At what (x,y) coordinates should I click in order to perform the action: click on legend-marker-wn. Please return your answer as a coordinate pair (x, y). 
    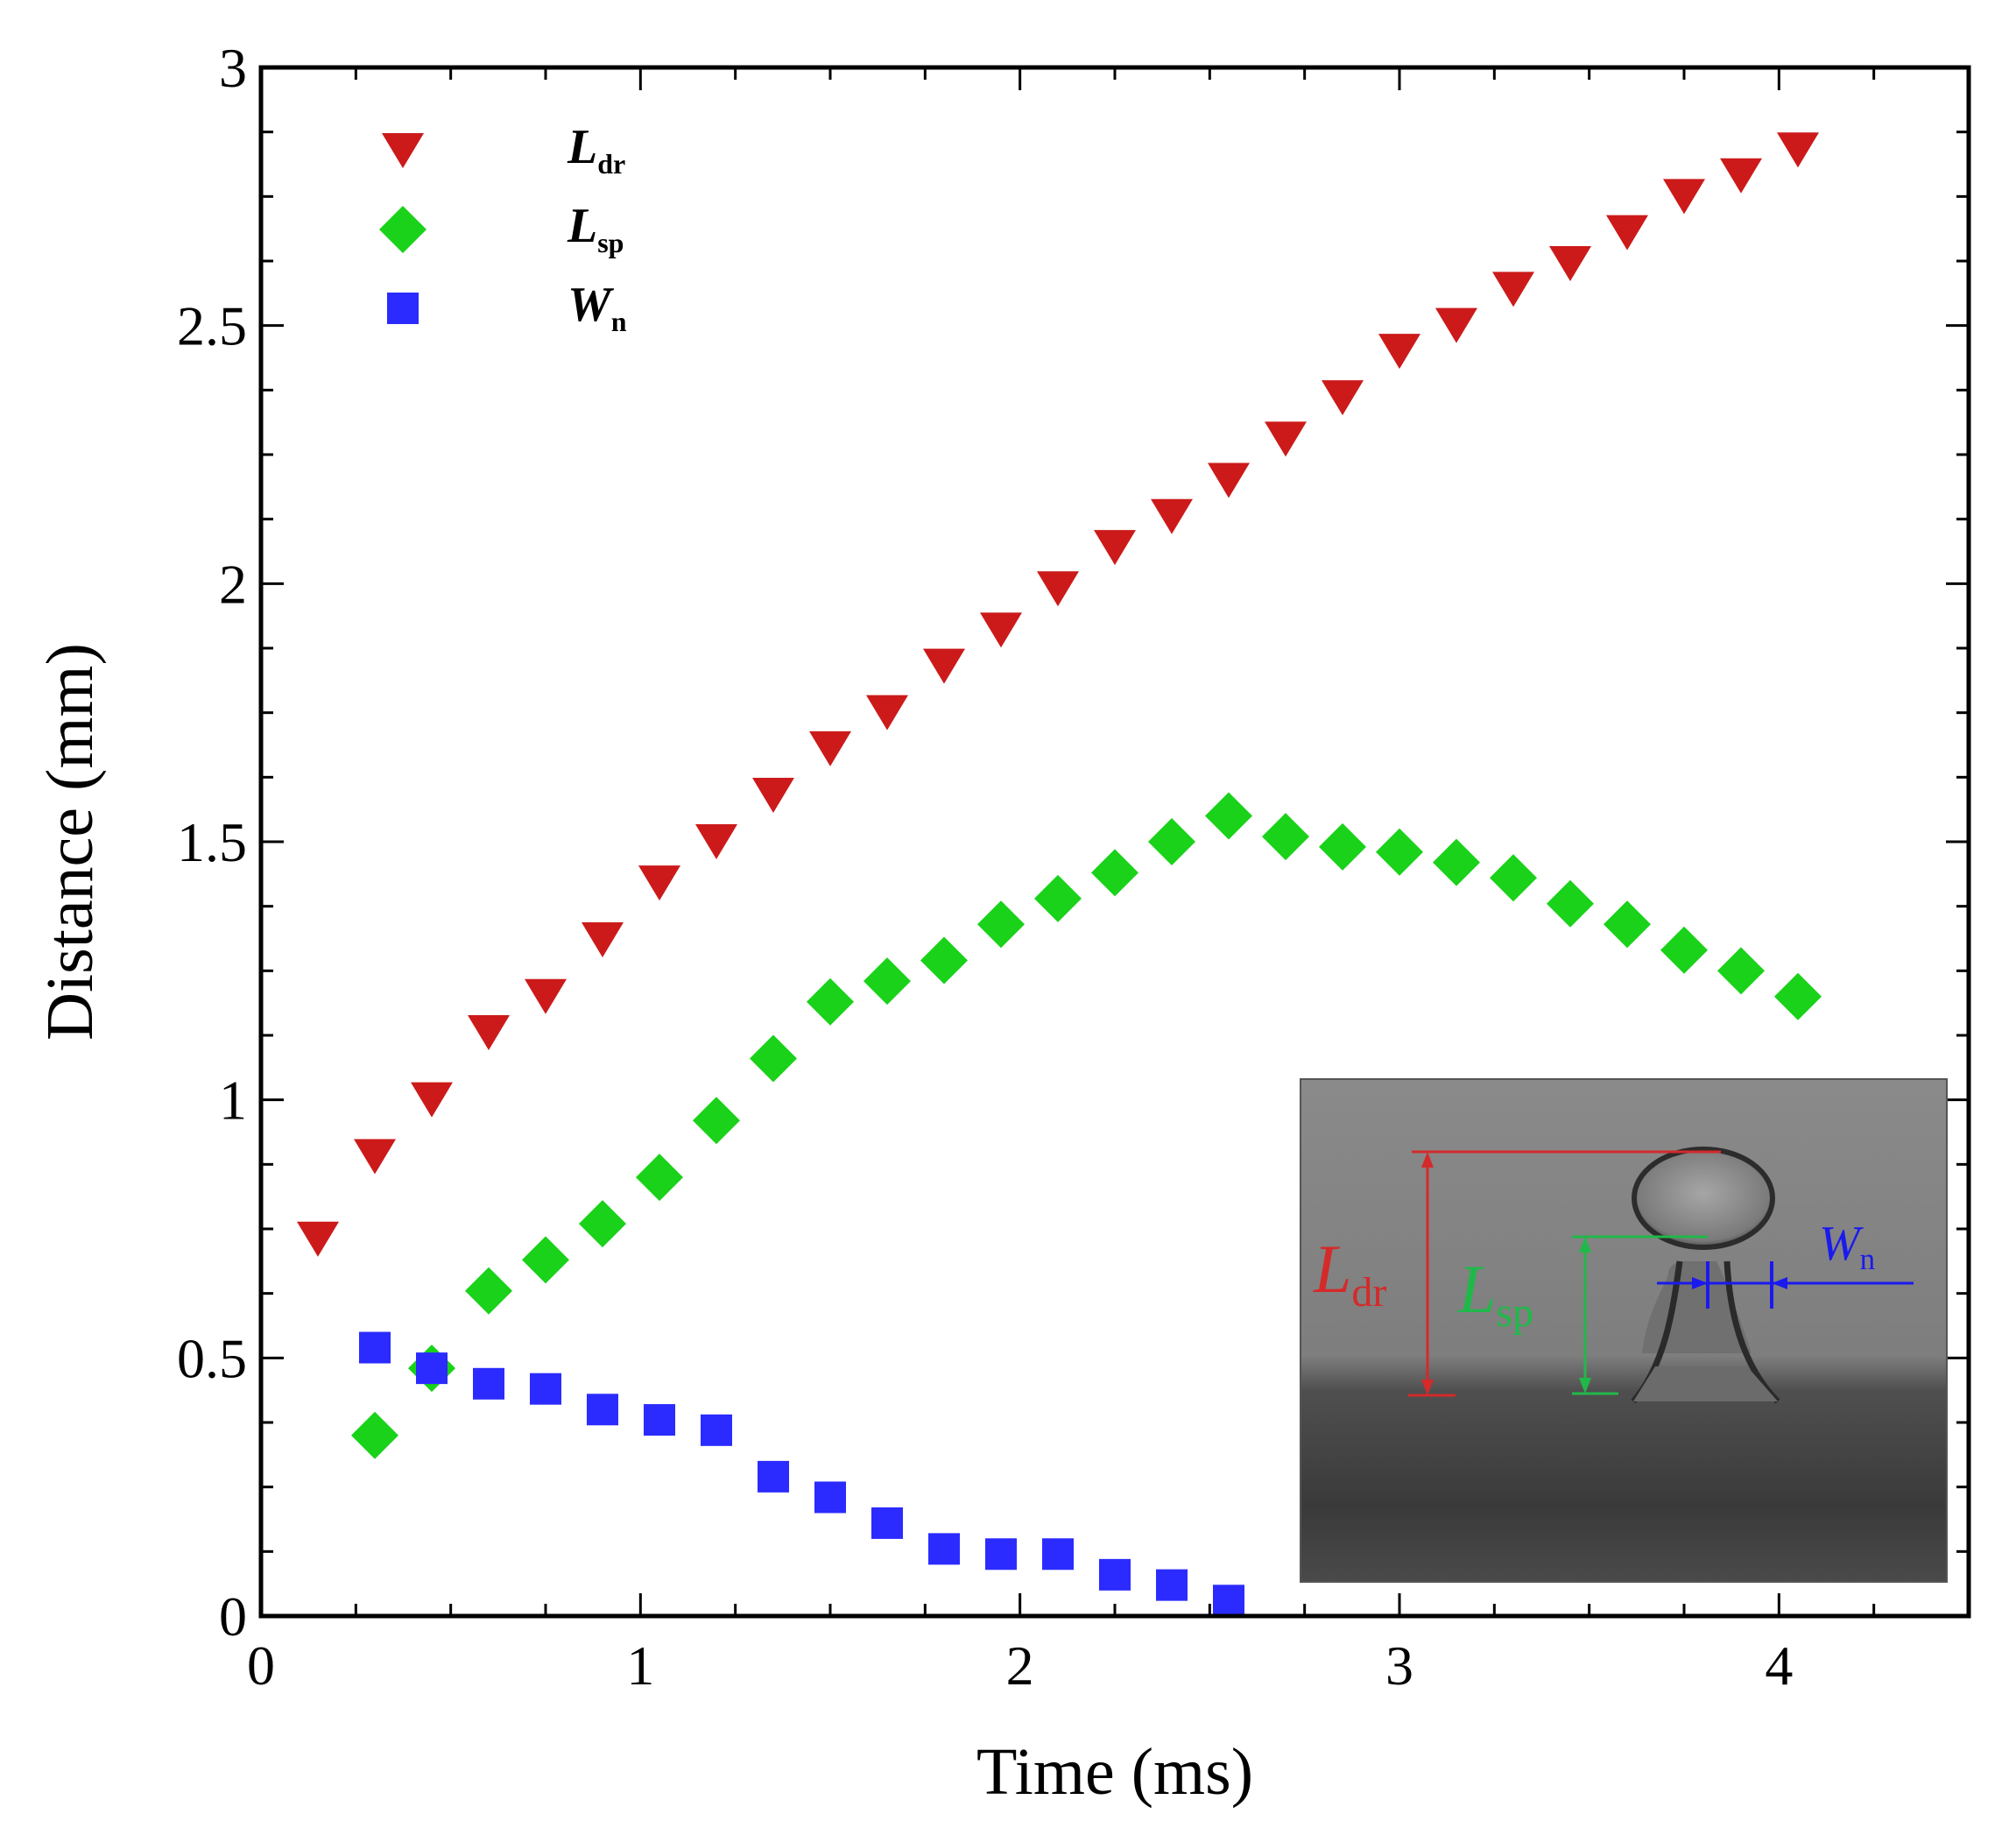
    Looking at the image, I should click on (403, 308).